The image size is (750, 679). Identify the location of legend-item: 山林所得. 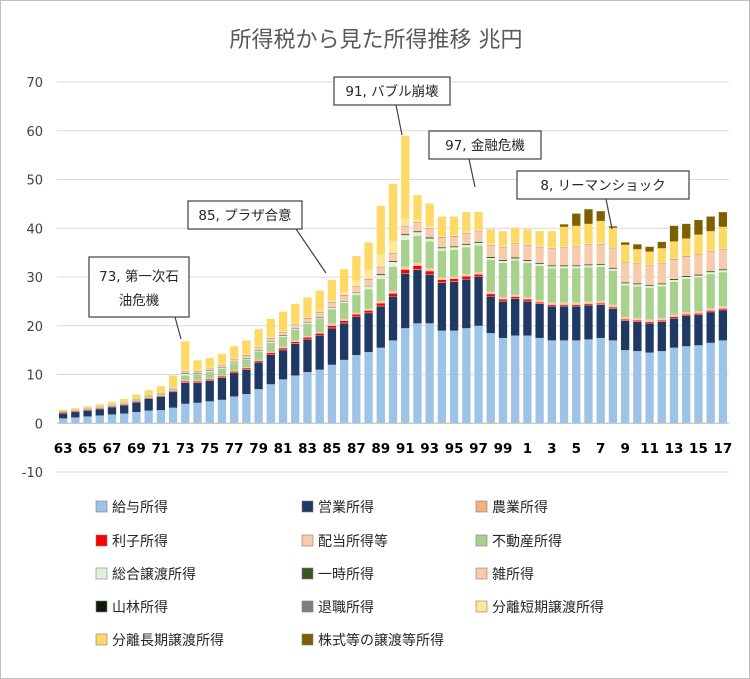
(131, 607).